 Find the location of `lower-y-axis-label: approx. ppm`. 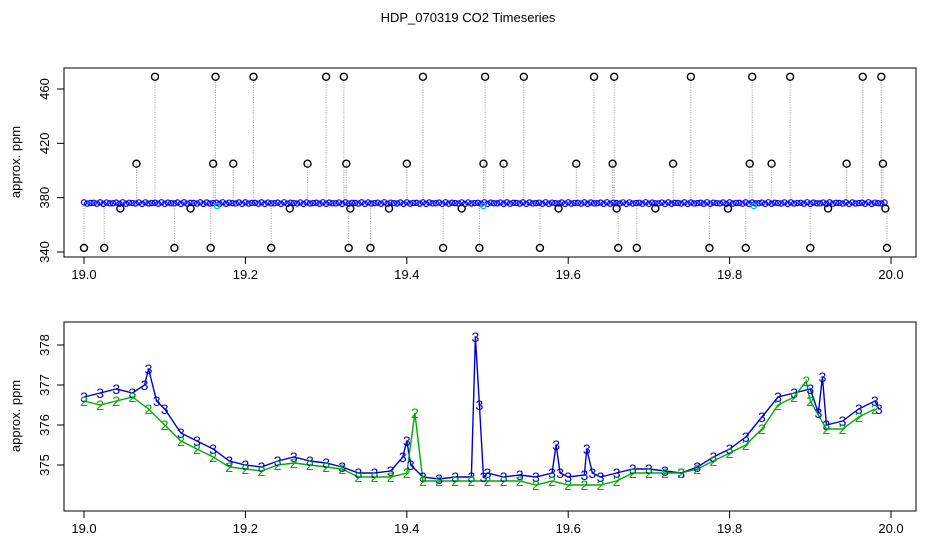

lower-y-axis-label: approx. ppm is located at coordinates (15, 416).